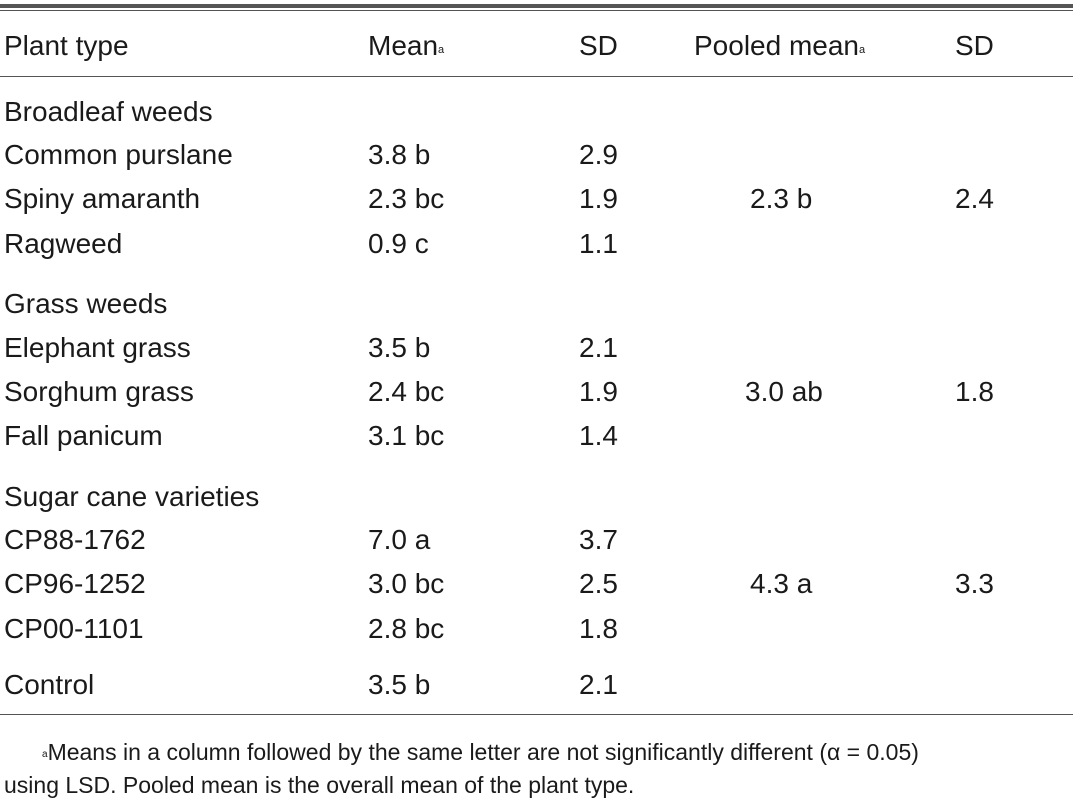  I want to click on header-pooled-mean-label: Pooled mean, so click(777, 45).